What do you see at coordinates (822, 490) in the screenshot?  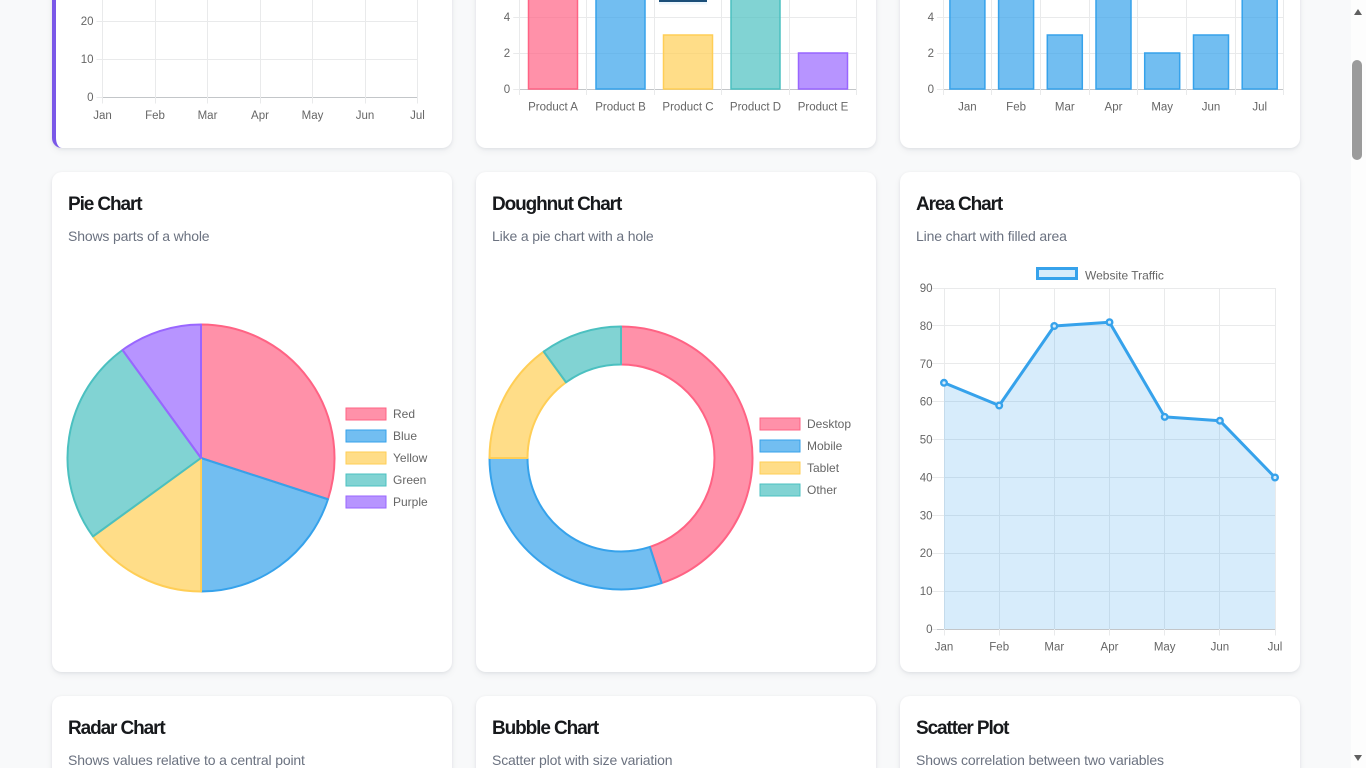 I see `svg-text: Other` at bounding box center [822, 490].